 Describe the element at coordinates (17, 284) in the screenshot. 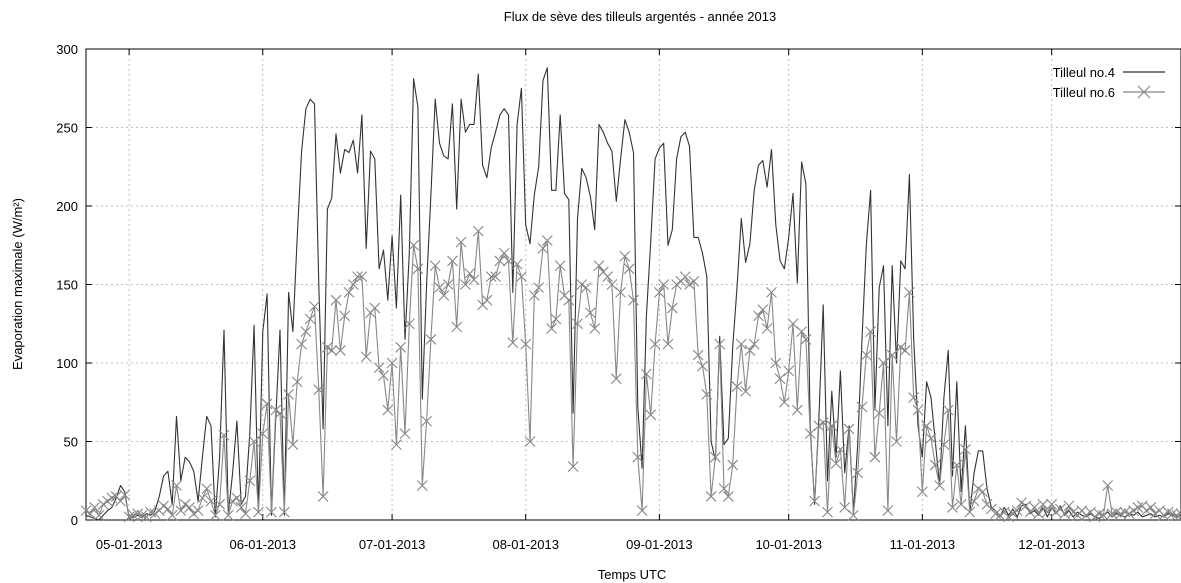

I see `y-axis-label: Evaporation maximale (W/m²)` at that location.